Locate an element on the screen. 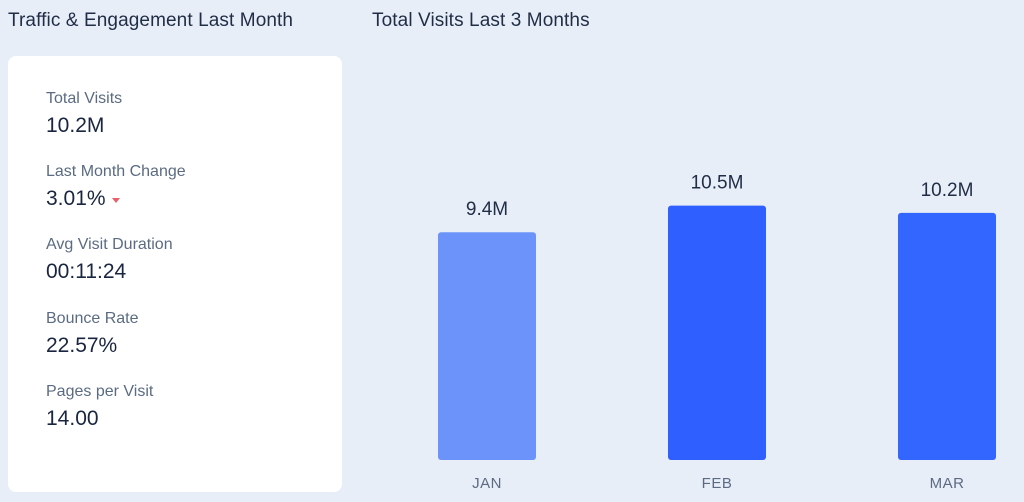 This screenshot has height=502, width=1024. metric-total-visits: Total Visits 10.2M is located at coordinates (84, 114).